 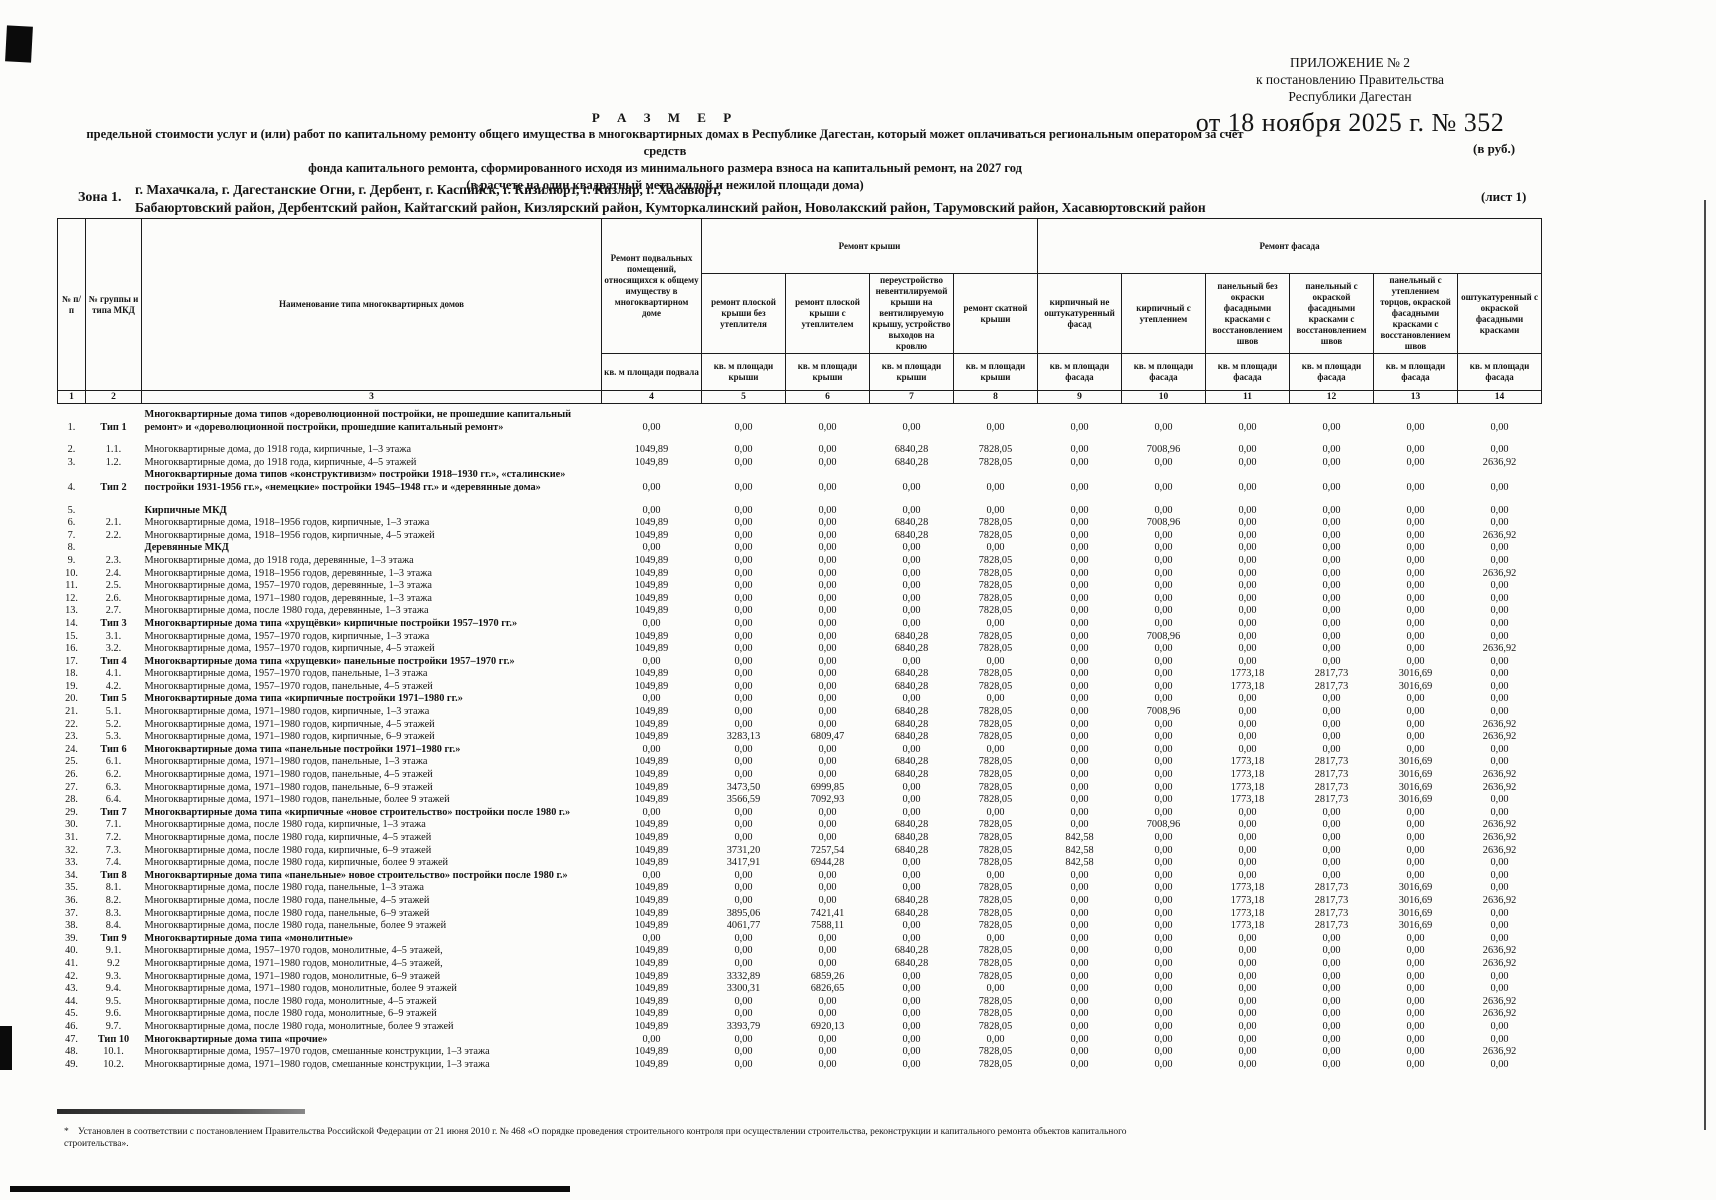 What do you see at coordinates (743, 372) in the screenshot?
I see `unit-roof: кв. м площади крыши` at bounding box center [743, 372].